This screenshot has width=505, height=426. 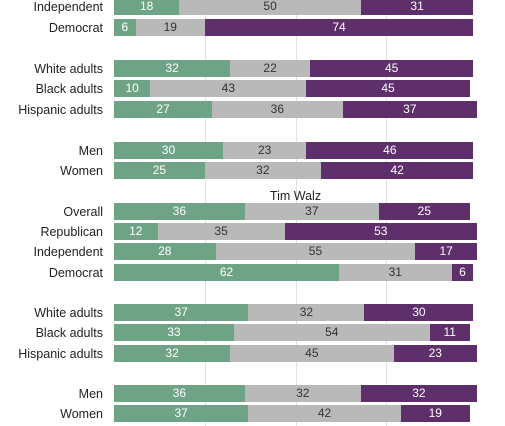 I want to click on bar-segment: 46, so click(x=390, y=150).